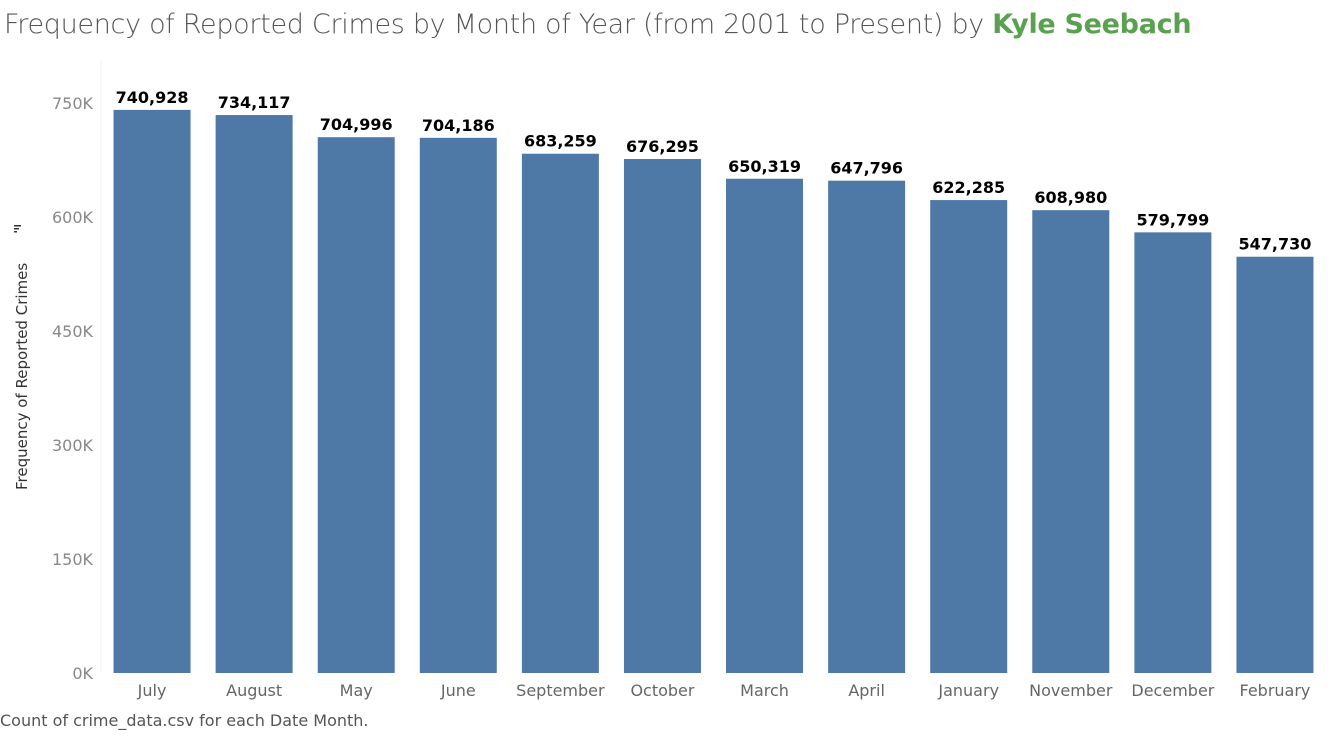 This screenshot has width=1331, height=735. Describe the element at coordinates (1172, 219) in the screenshot. I see `data-label-december: 579,799` at that location.